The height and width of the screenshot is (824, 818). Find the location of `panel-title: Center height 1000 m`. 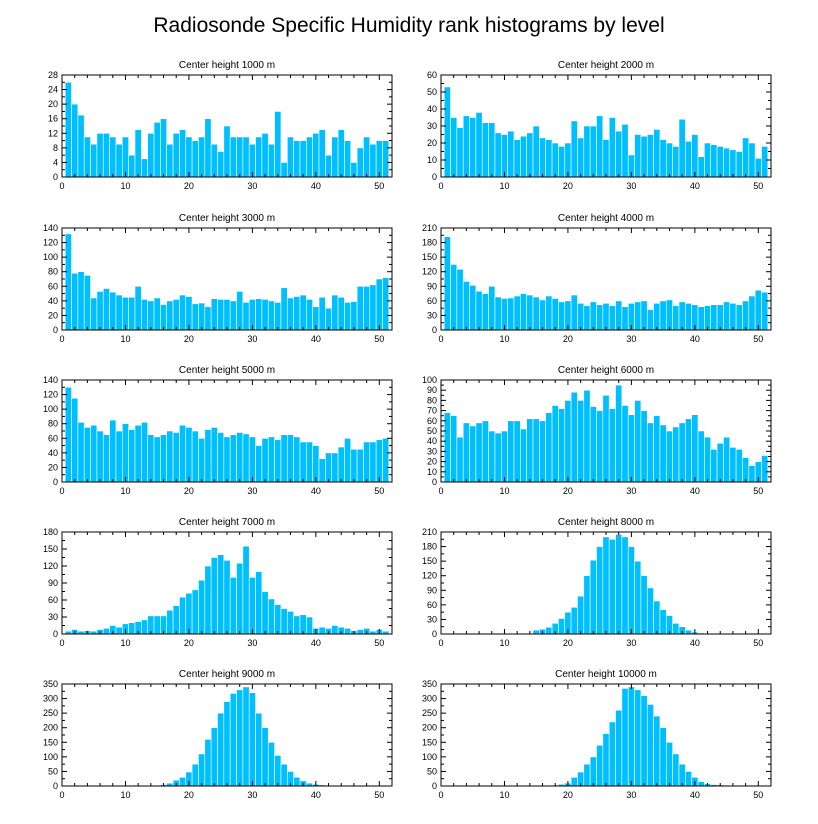

panel-title: Center height 1000 m is located at coordinates (227, 65).